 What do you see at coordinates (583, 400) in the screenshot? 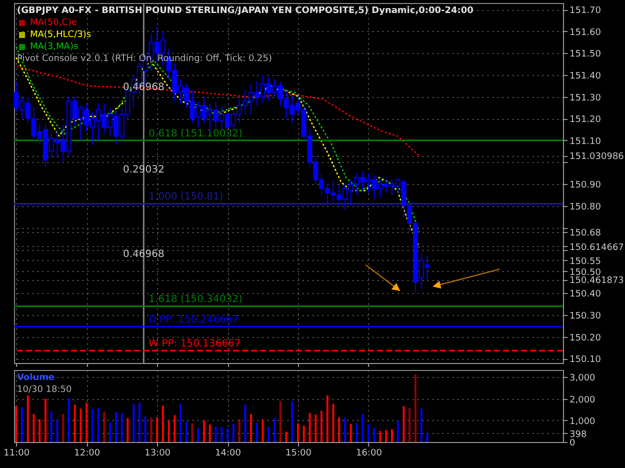
I see `y-tick-label: 2,000` at bounding box center [583, 400].